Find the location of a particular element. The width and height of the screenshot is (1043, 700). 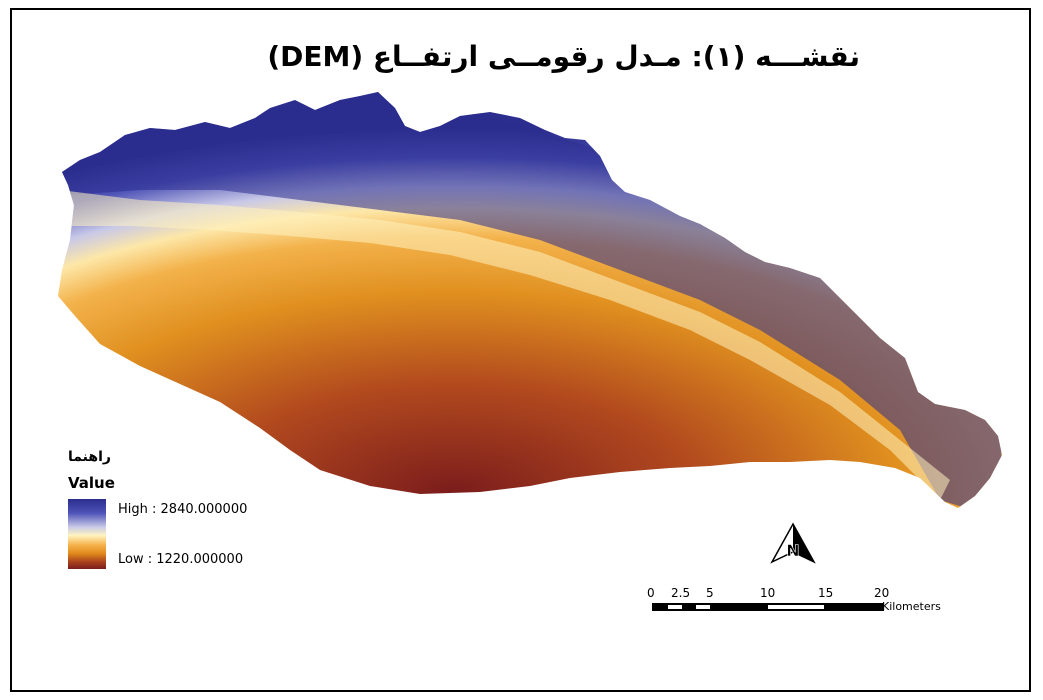

scale-tick-label: 20 is located at coordinates (882, 593).